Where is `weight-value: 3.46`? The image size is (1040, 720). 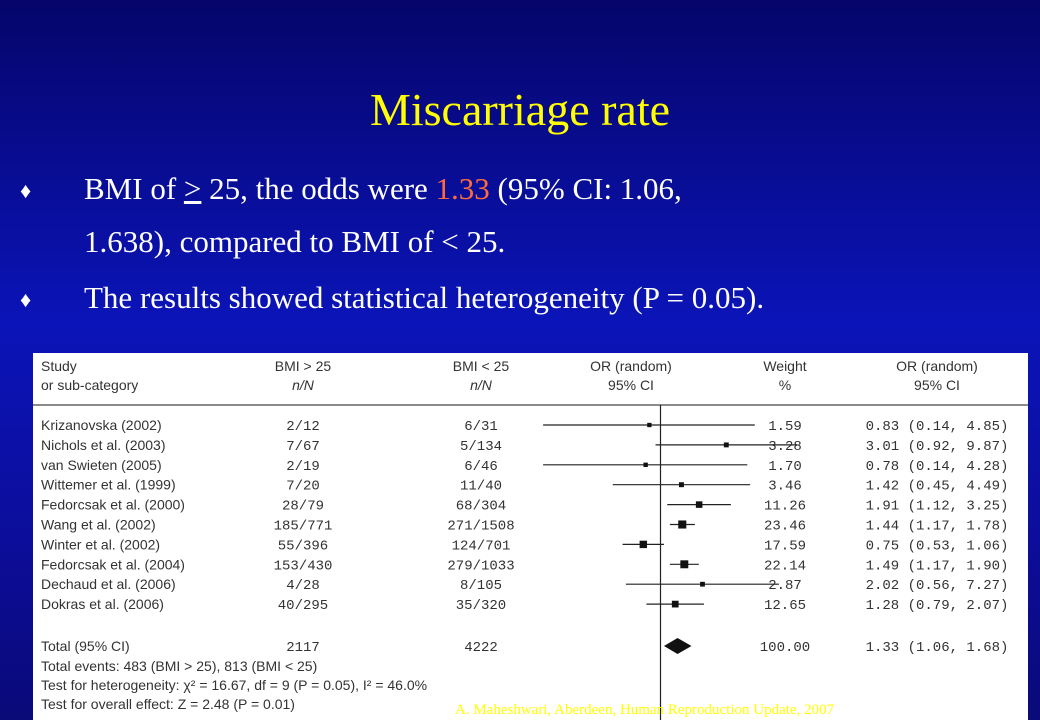 weight-value: 3.46 is located at coordinates (785, 487).